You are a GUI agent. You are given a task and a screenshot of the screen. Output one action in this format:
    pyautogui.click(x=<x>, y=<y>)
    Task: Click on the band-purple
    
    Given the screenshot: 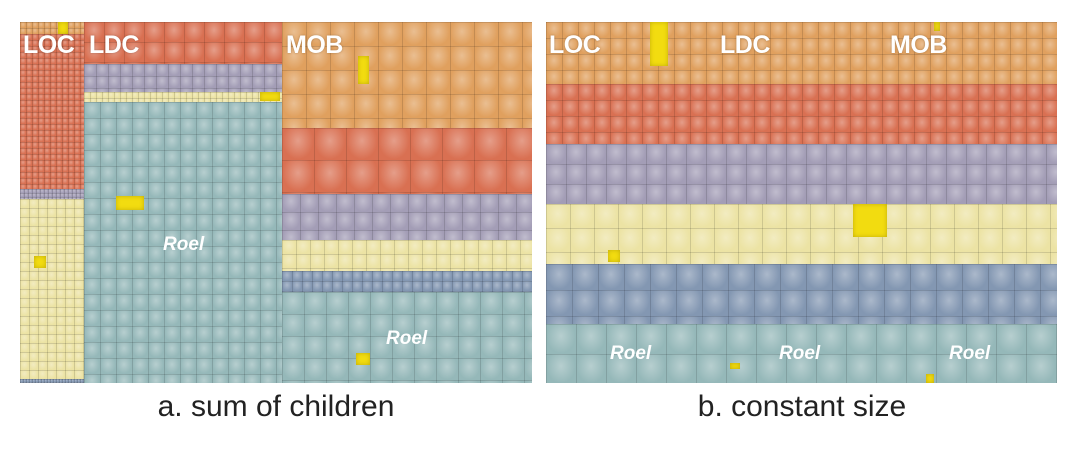 What is the action you would take?
    pyautogui.click(x=801, y=174)
    